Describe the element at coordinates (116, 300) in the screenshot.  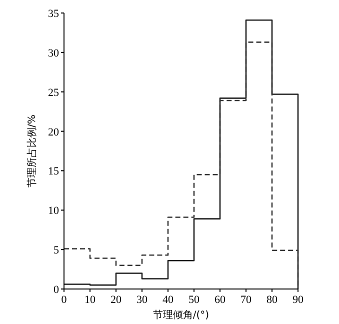
I see `x-tick-label: 20` at that location.